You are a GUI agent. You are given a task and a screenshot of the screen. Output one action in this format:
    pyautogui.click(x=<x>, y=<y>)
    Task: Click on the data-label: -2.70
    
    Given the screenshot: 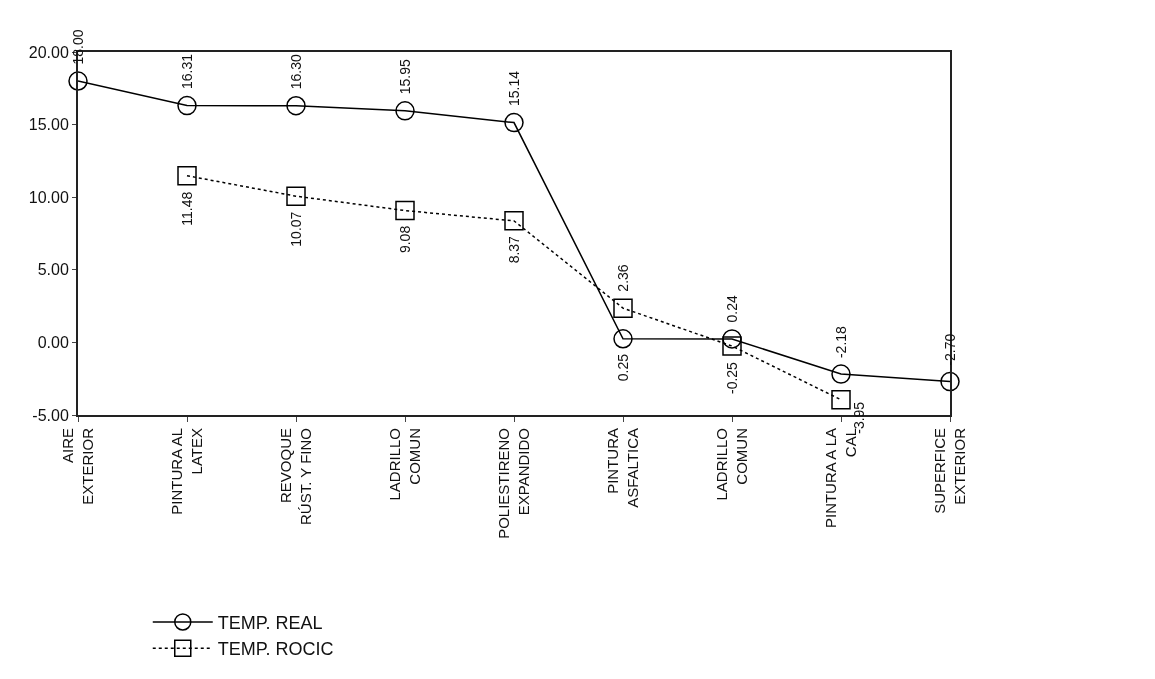 What is the action you would take?
    pyautogui.click(x=950, y=349)
    